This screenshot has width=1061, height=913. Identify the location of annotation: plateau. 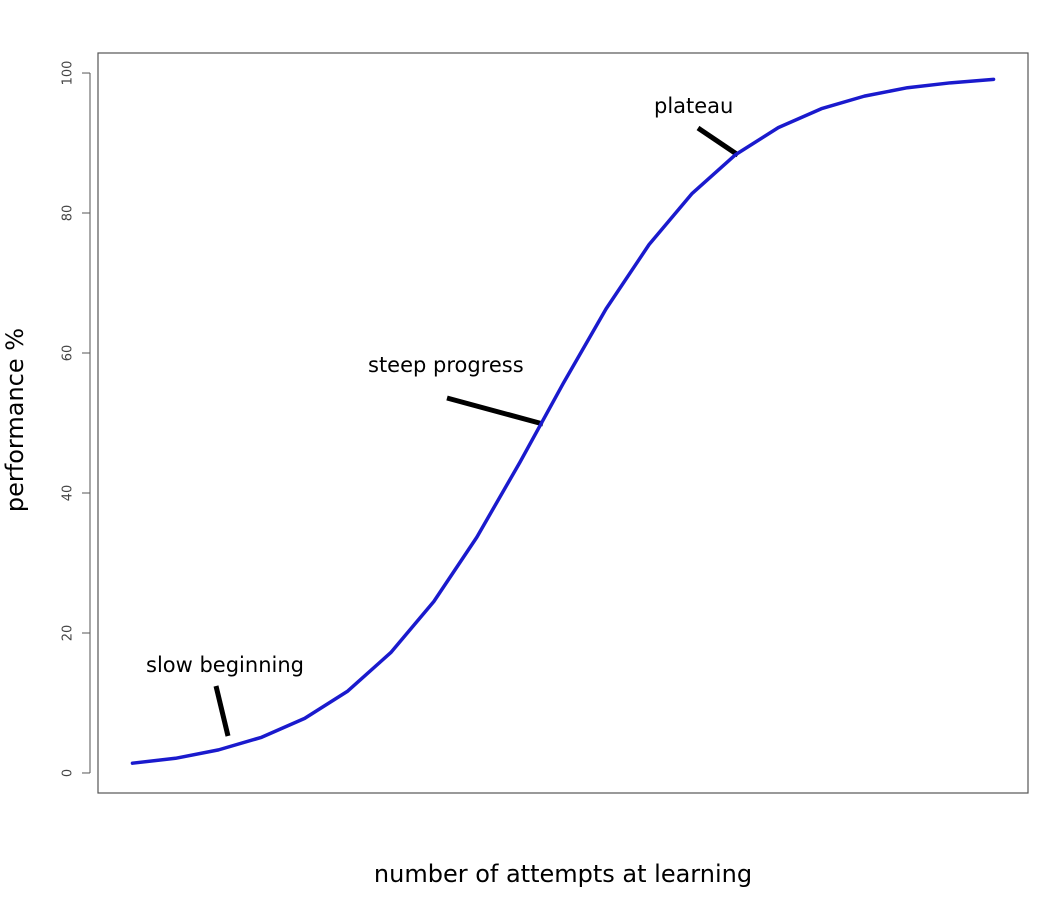
(693, 106).